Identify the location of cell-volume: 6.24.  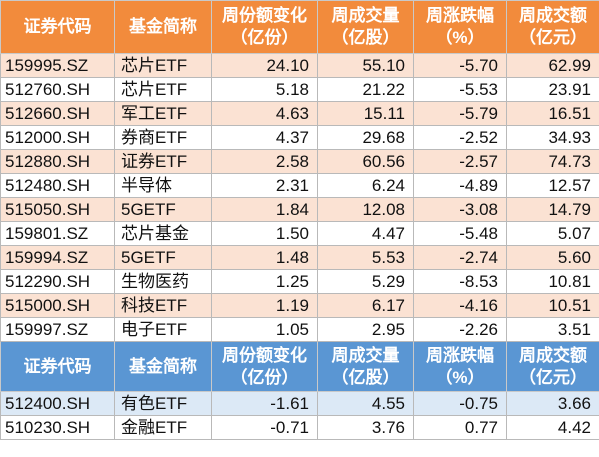
(365, 185).